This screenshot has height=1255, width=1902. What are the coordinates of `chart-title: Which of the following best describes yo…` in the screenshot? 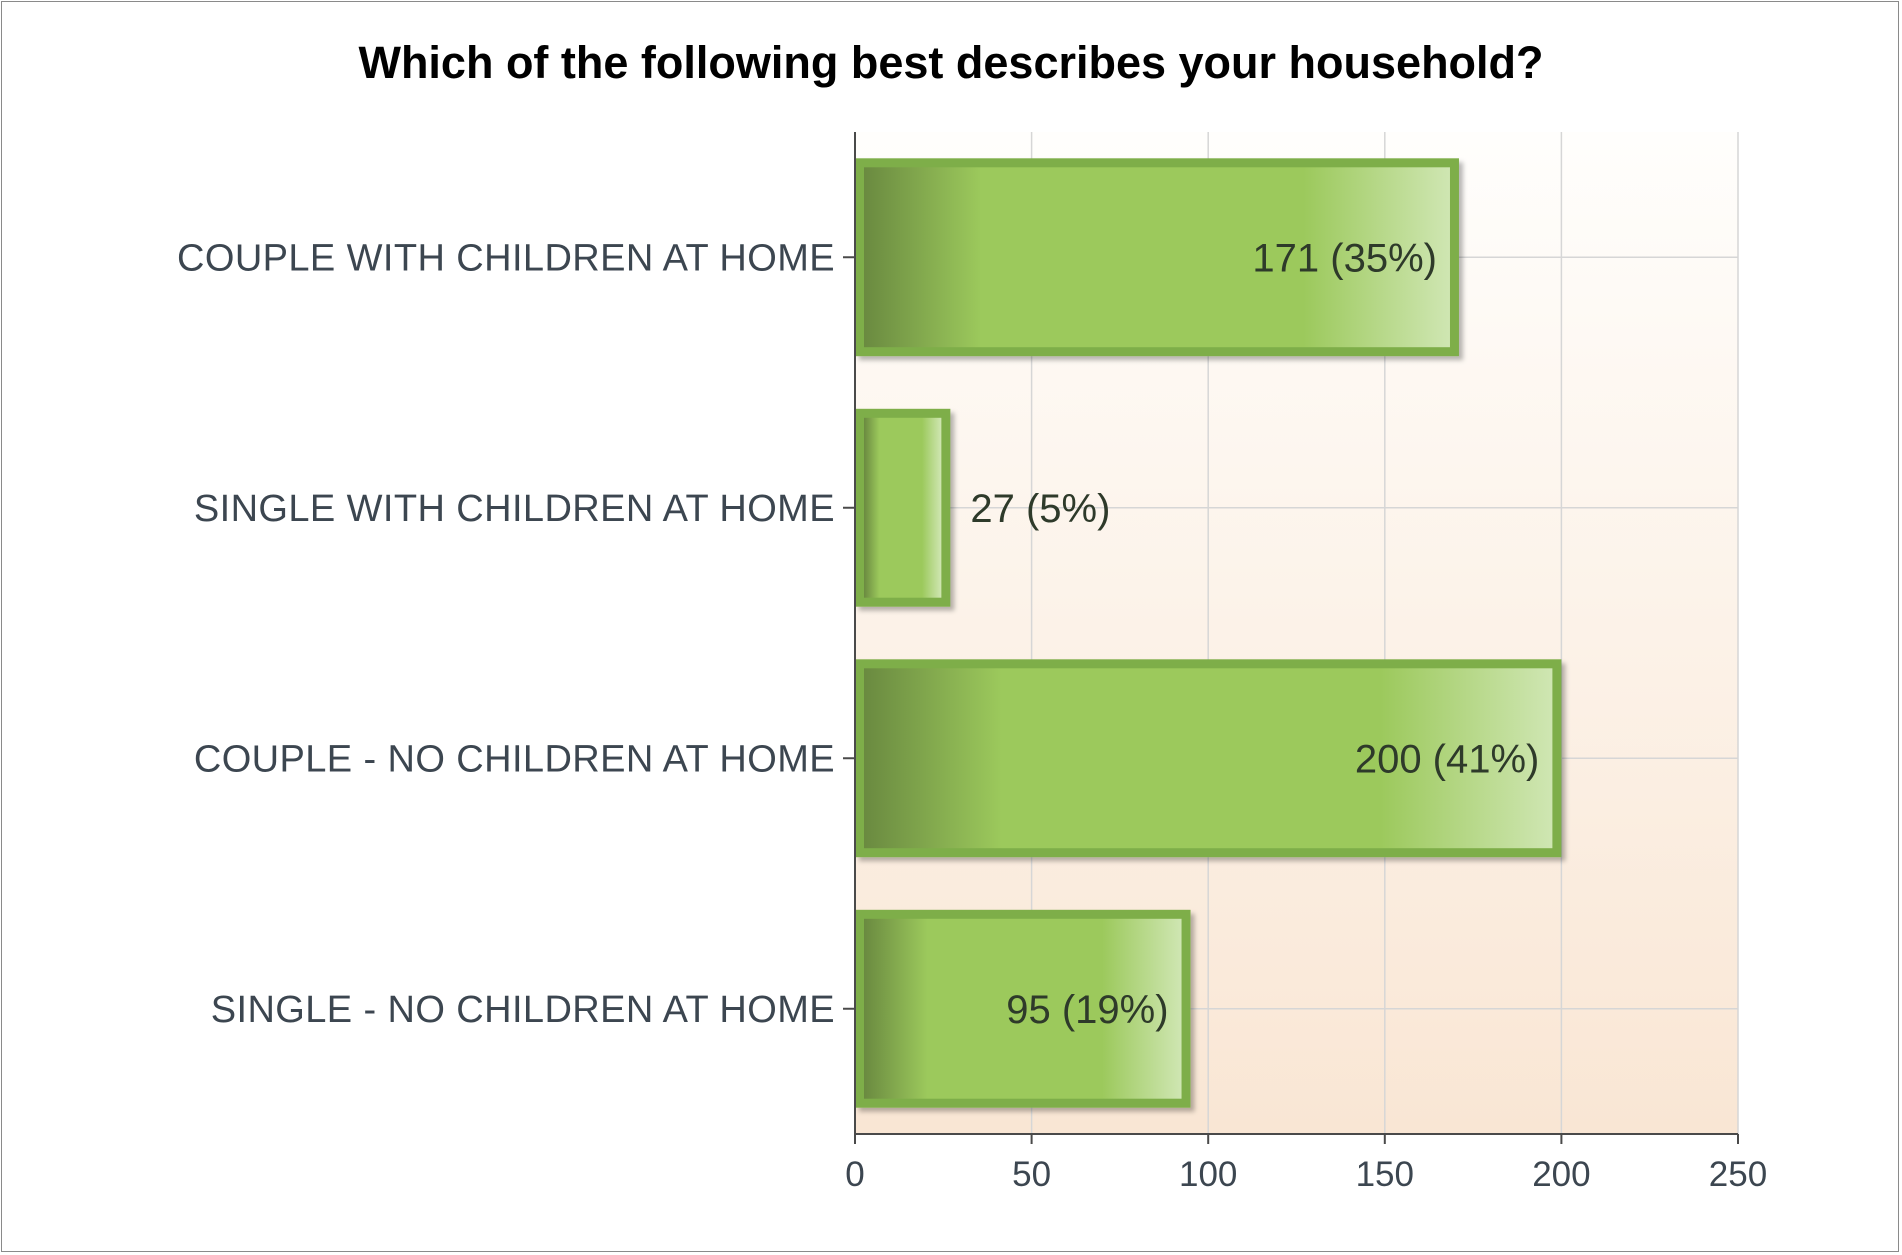 It's located at (950, 62).